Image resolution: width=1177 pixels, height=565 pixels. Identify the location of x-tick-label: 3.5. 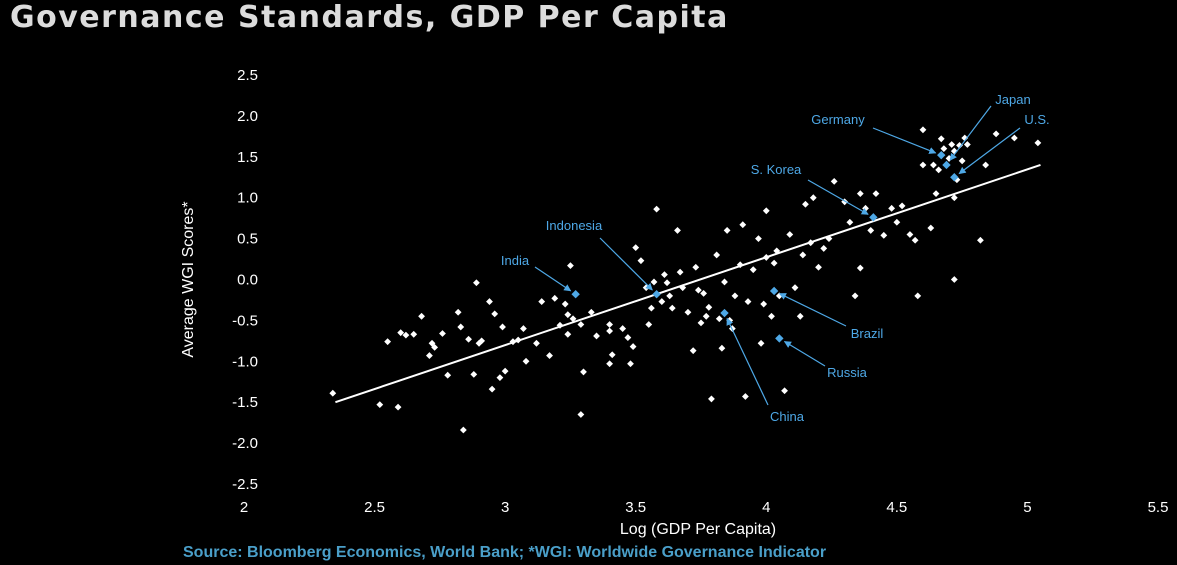
(635, 507).